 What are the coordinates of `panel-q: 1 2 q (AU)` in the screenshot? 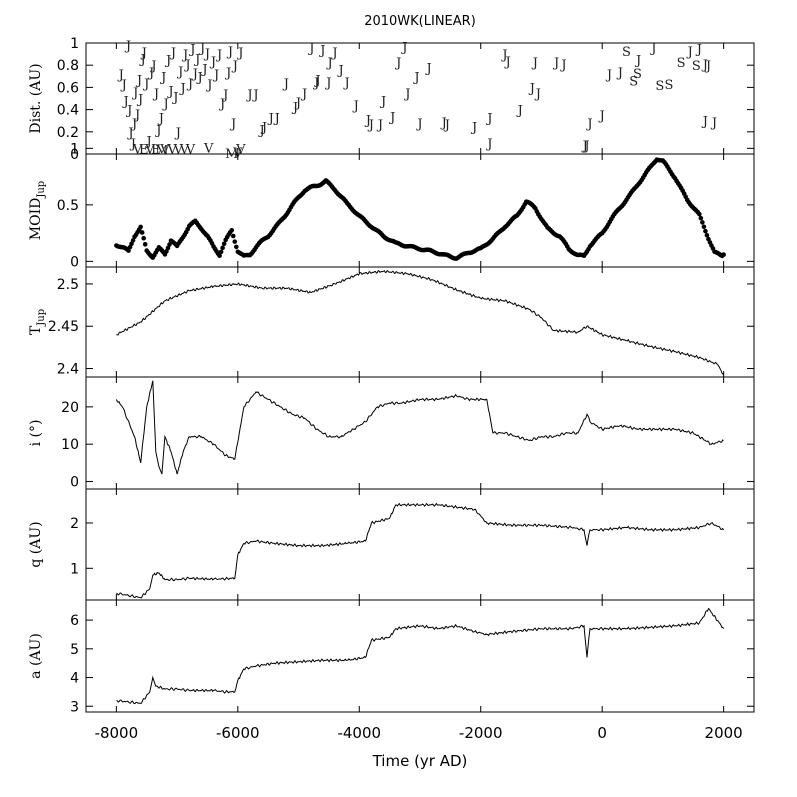 It's located at (391, 544).